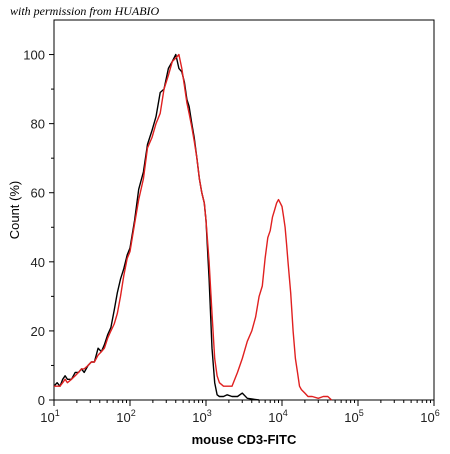 The image size is (450, 454). I want to click on x-tick-label: 10¹, so click(49, 416).